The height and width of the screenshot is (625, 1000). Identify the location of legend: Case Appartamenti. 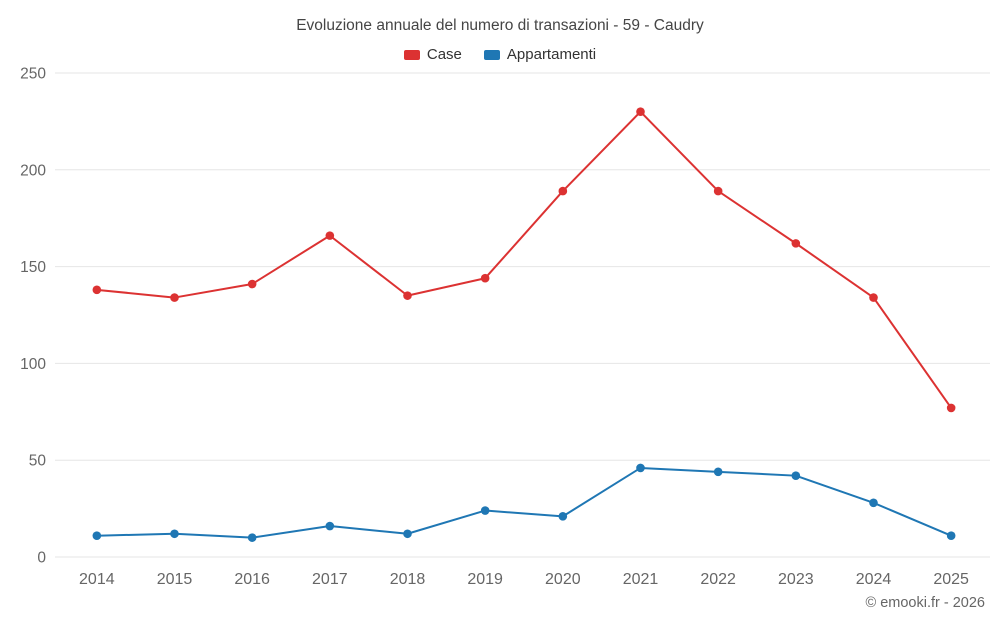
(500, 54).